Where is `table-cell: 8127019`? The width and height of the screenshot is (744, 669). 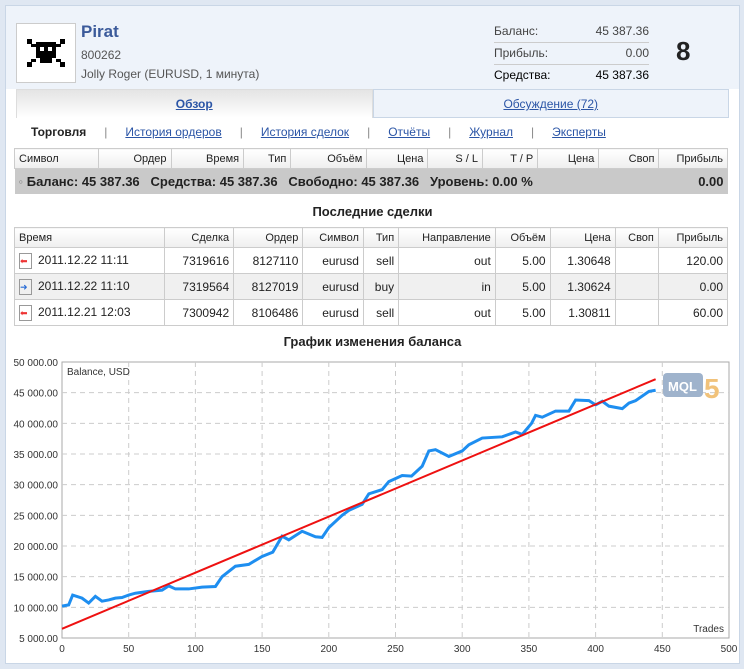 table-cell: 8127019 is located at coordinates (268, 286).